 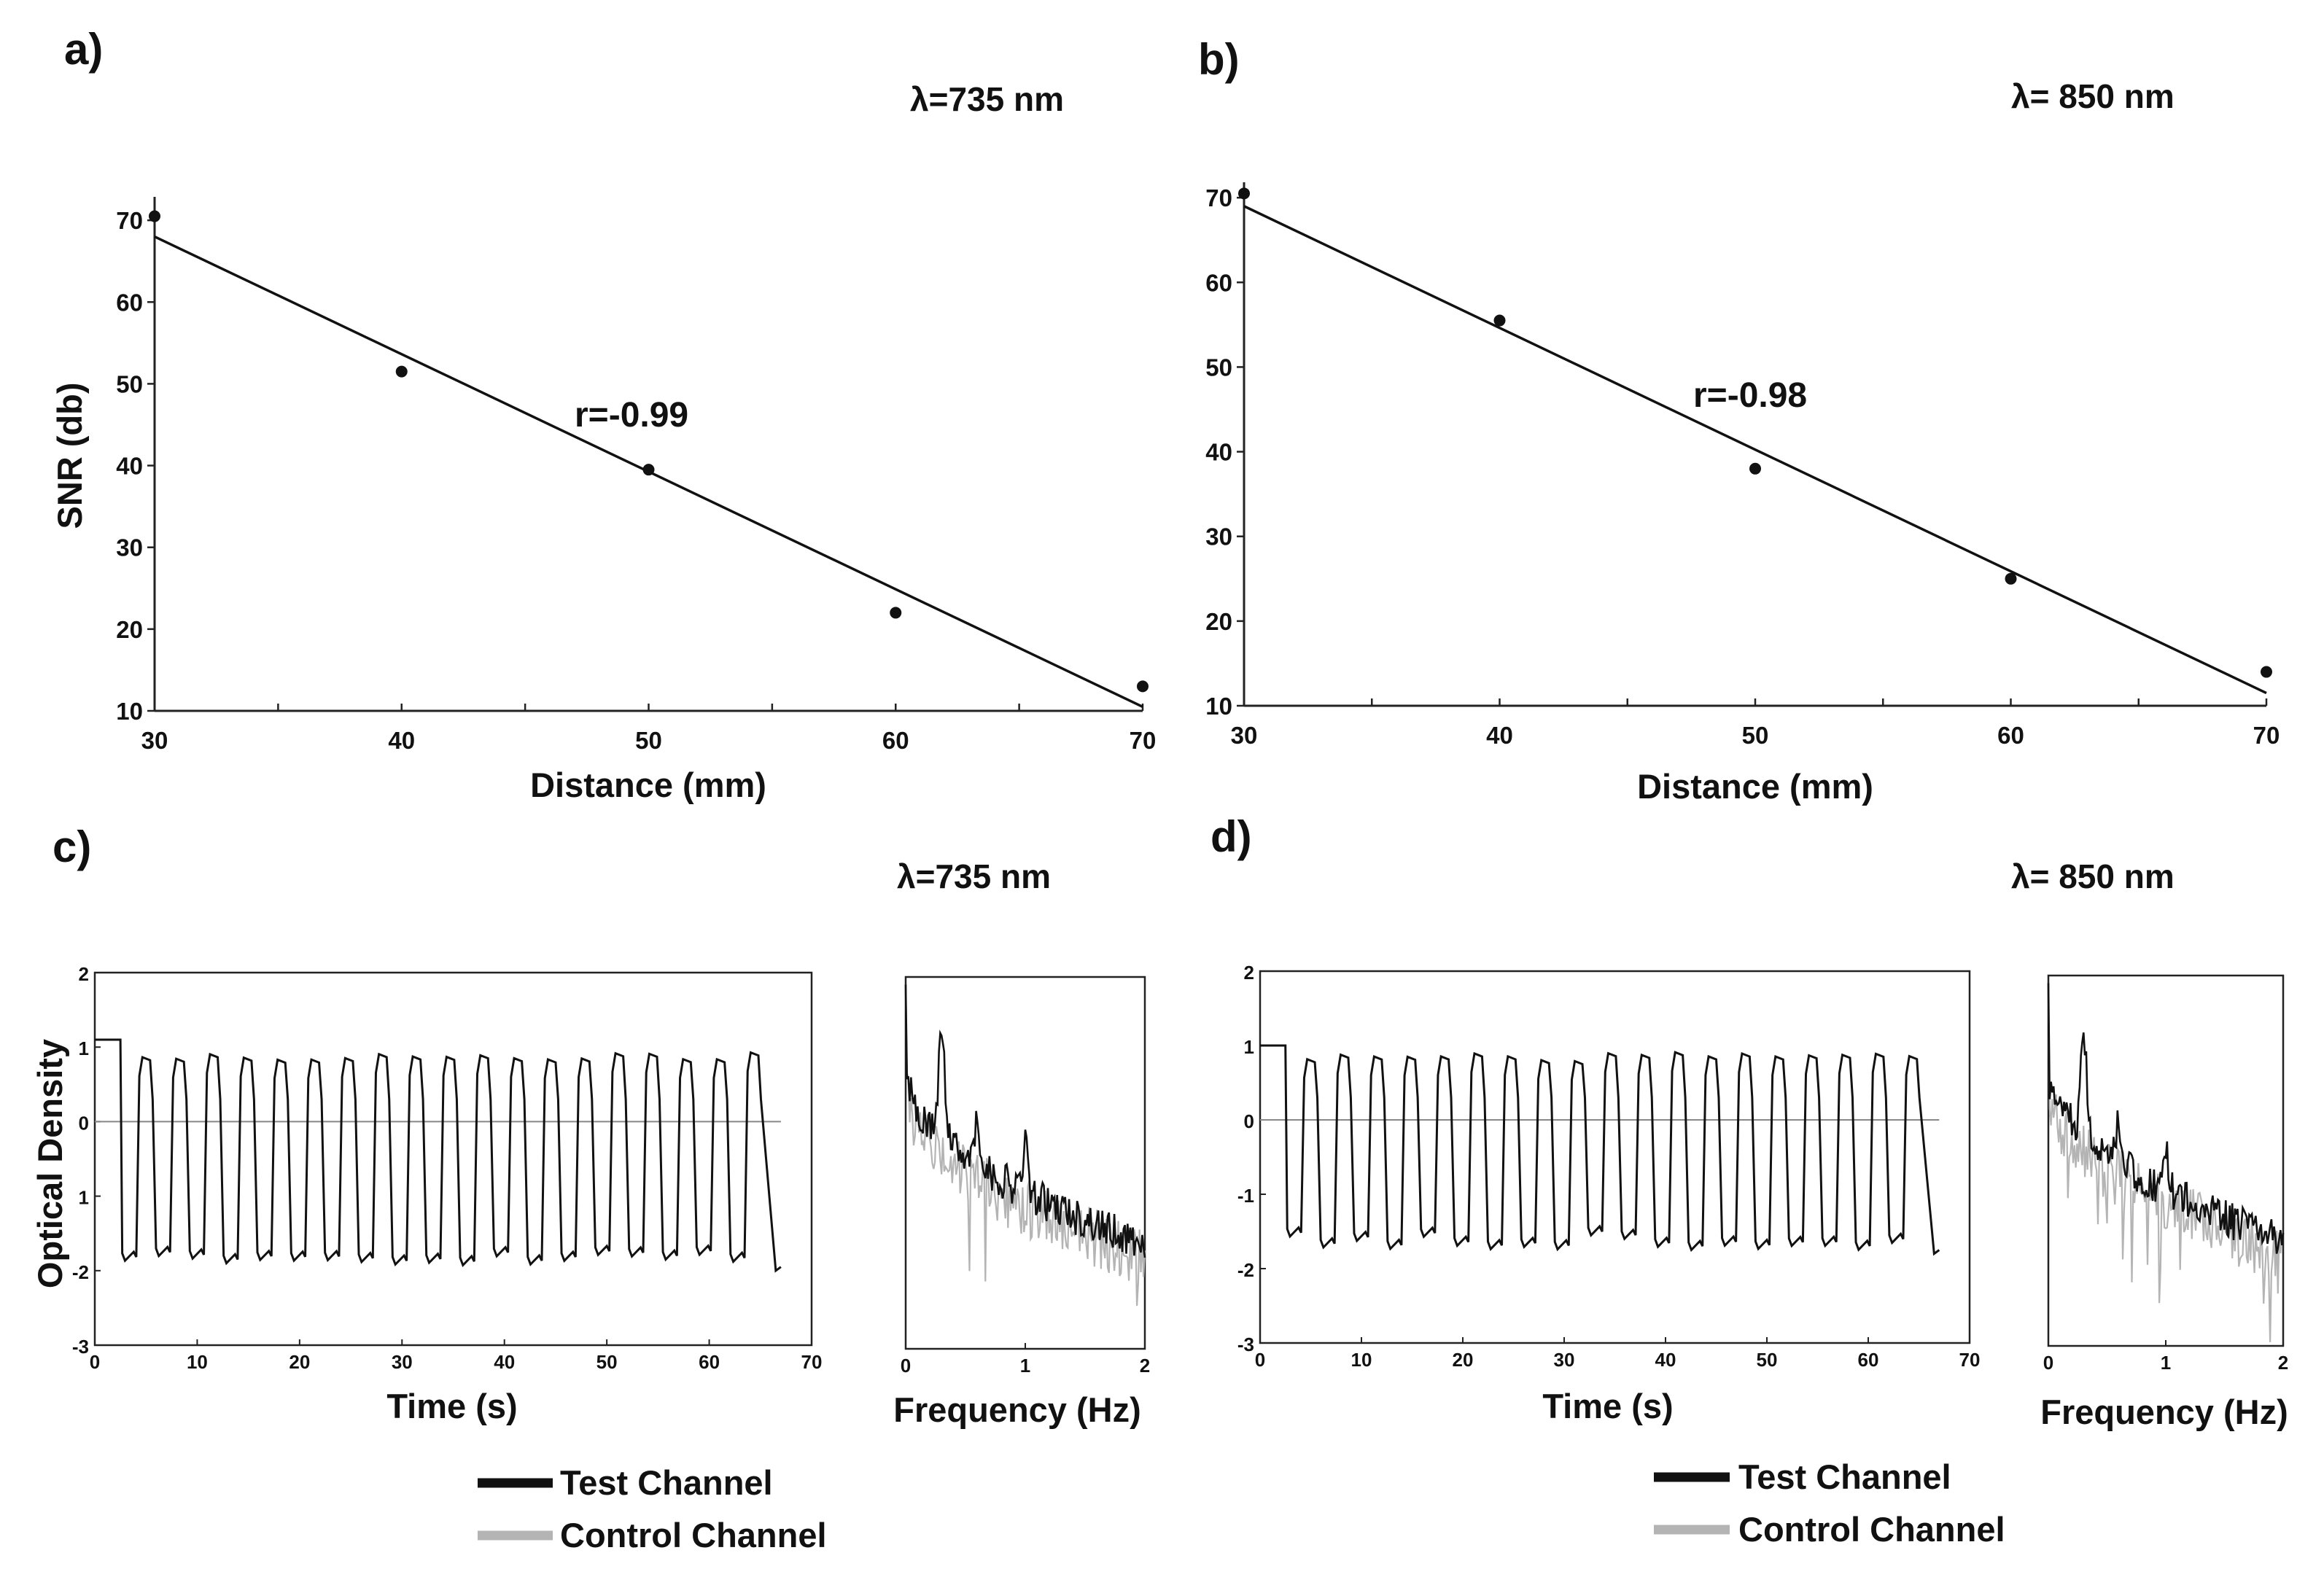 What do you see at coordinates (2010, 735) in the screenshot?
I see `panel-b-xtick-label: 60` at bounding box center [2010, 735].